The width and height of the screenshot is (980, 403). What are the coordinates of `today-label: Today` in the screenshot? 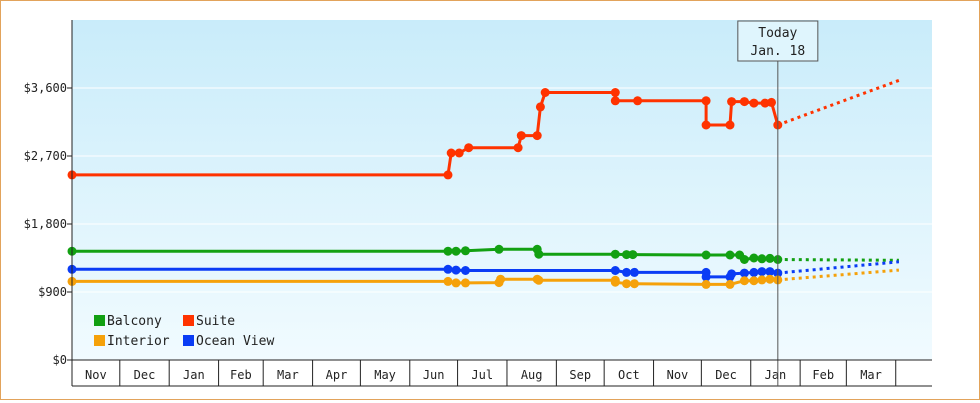 It's located at (777, 33).